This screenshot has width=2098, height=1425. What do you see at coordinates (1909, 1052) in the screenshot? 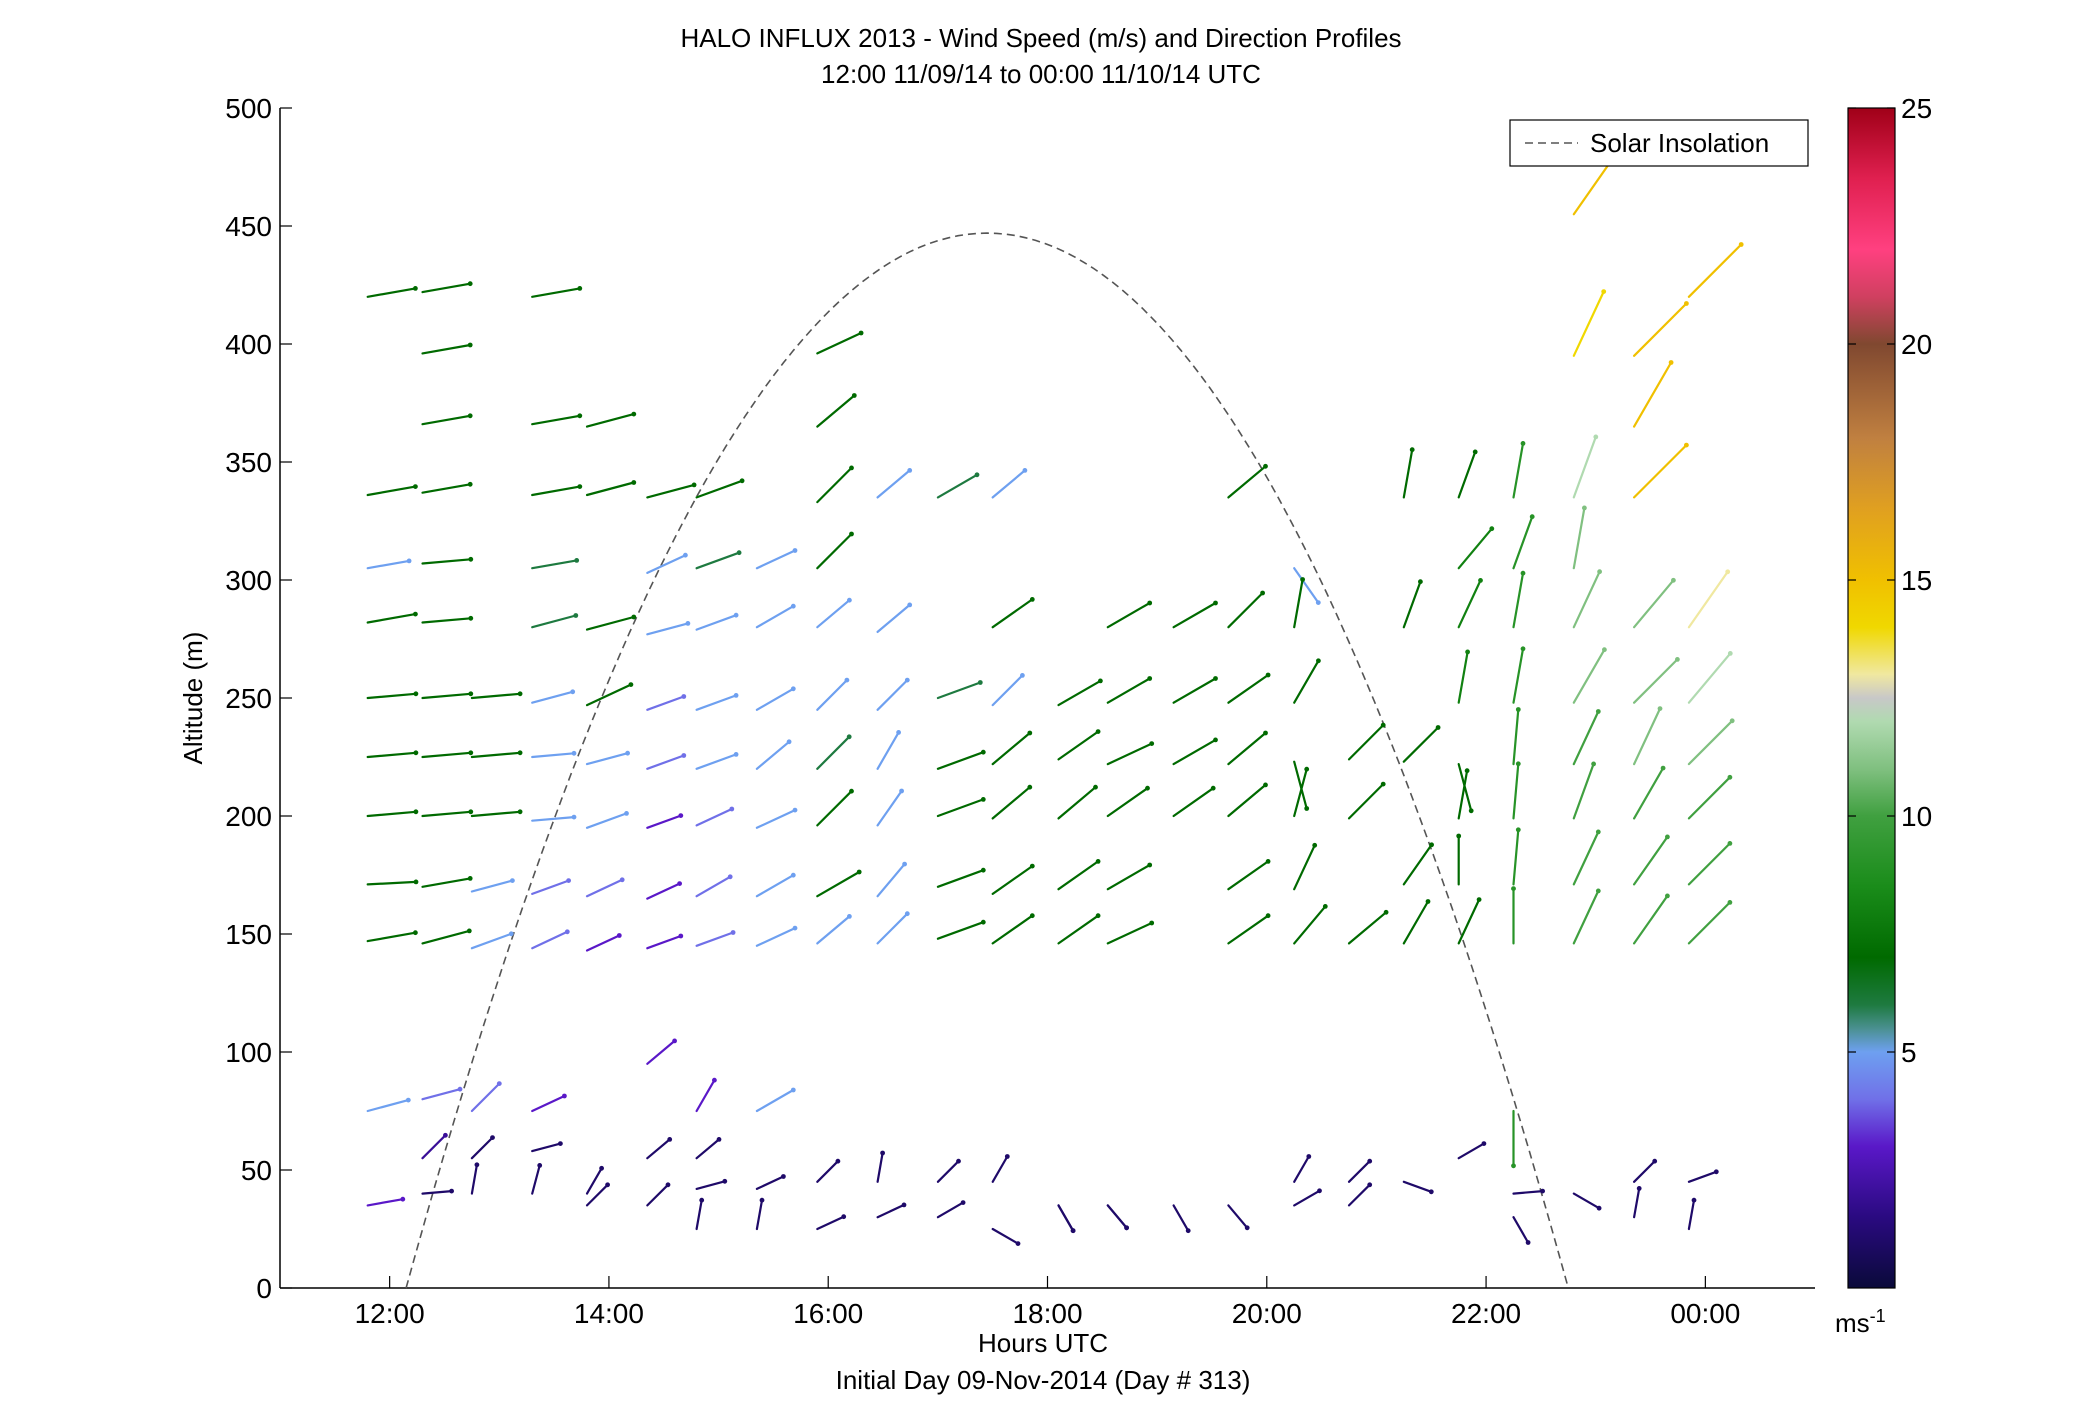
I see `colorbar-tick-label: 5` at bounding box center [1909, 1052].